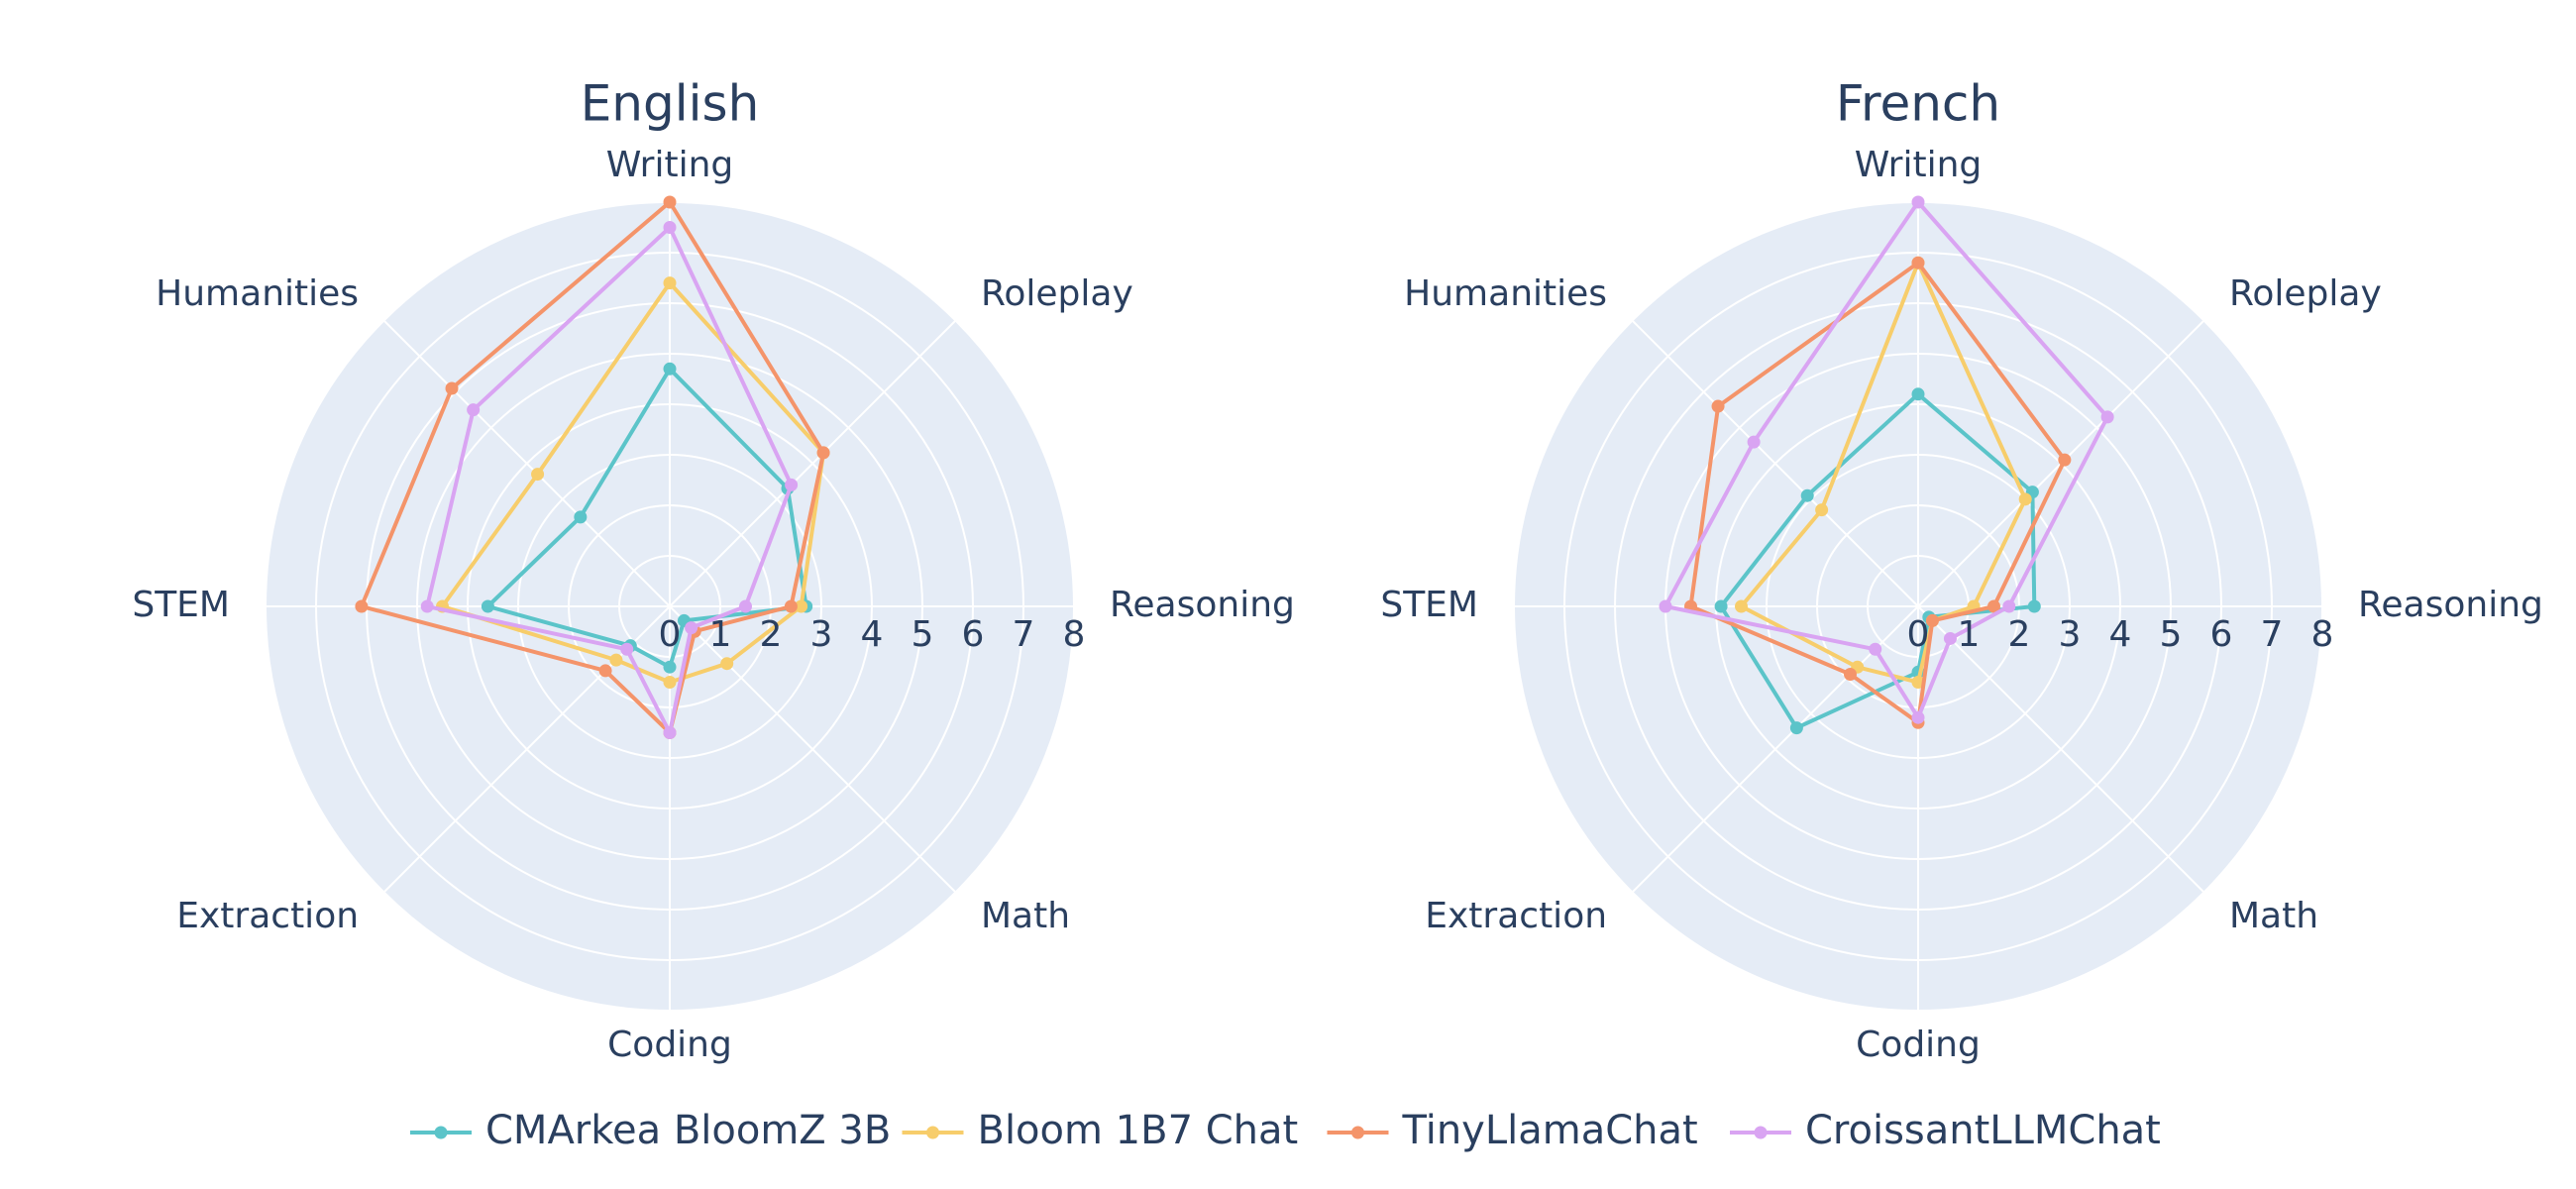  I want to click on english-point-tinyllamachat-roleplay, so click(823, 453).